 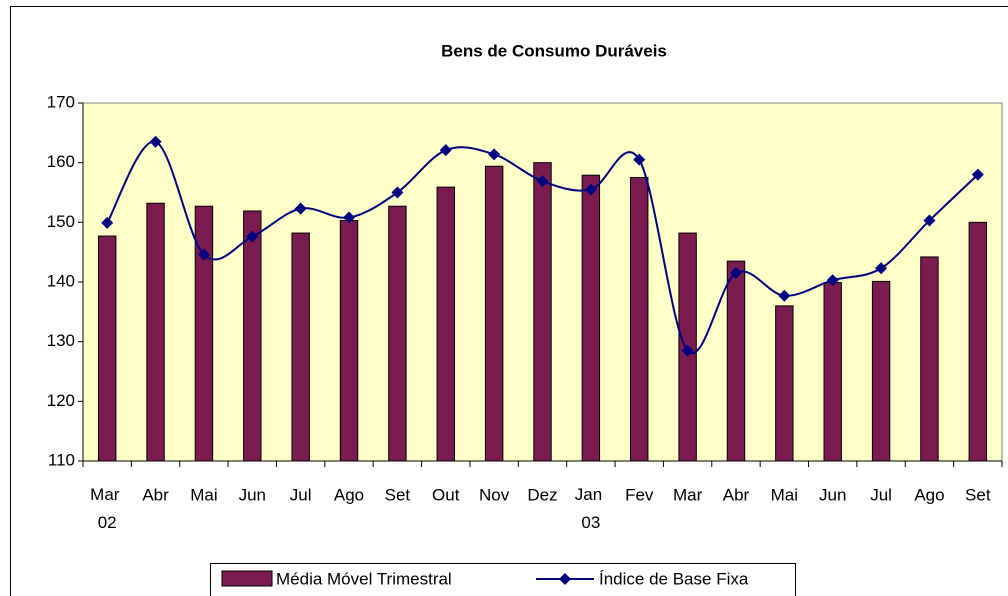 What do you see at coordinates (61, 101) in the screenshot?
I see `y-tick-label: 170` at bounding box center [61, 101].